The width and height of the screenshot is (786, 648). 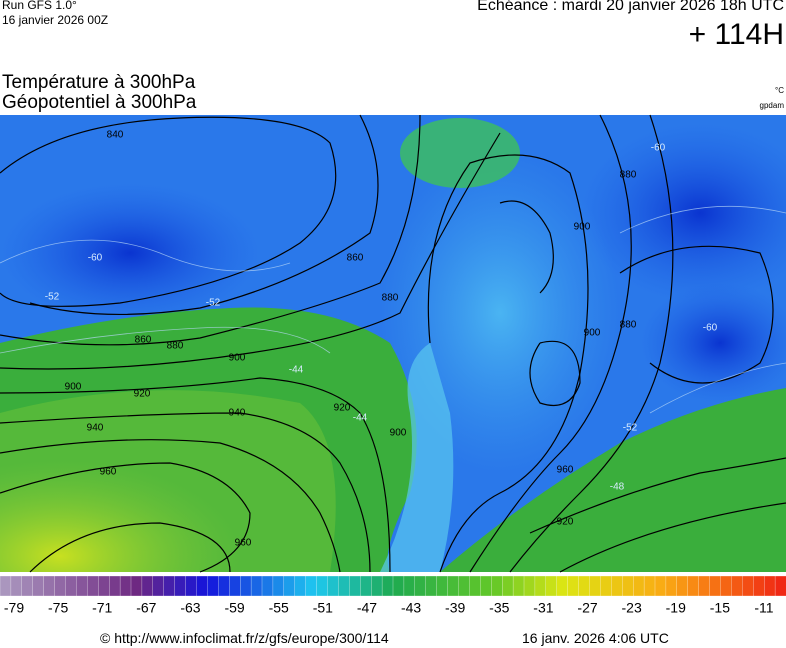 I want to click on colorbar-label: -79, so click(x=14, y=607).